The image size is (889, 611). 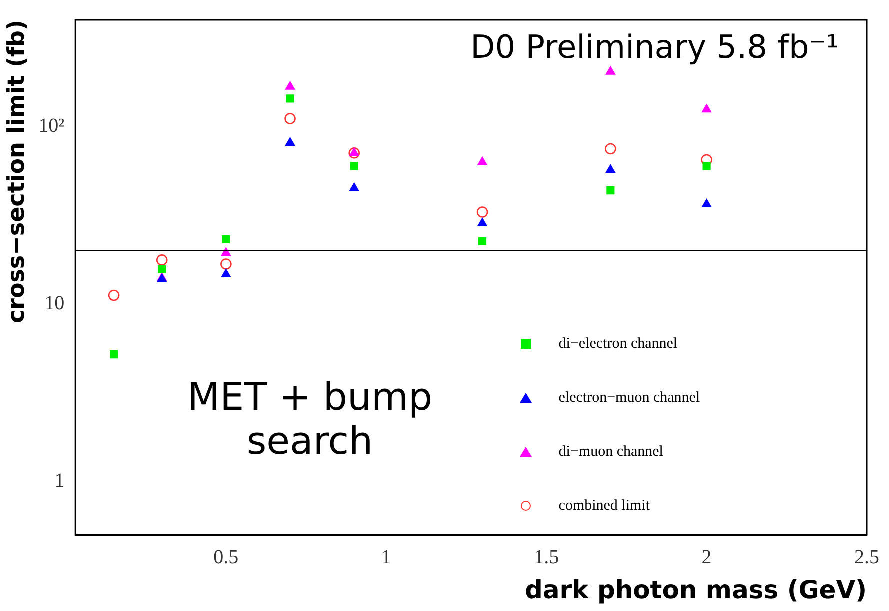 What do you see at coordinates (51, 126) in the screenshot?
I see `y-tick-label: 10²` at bounding box center [51, 126].